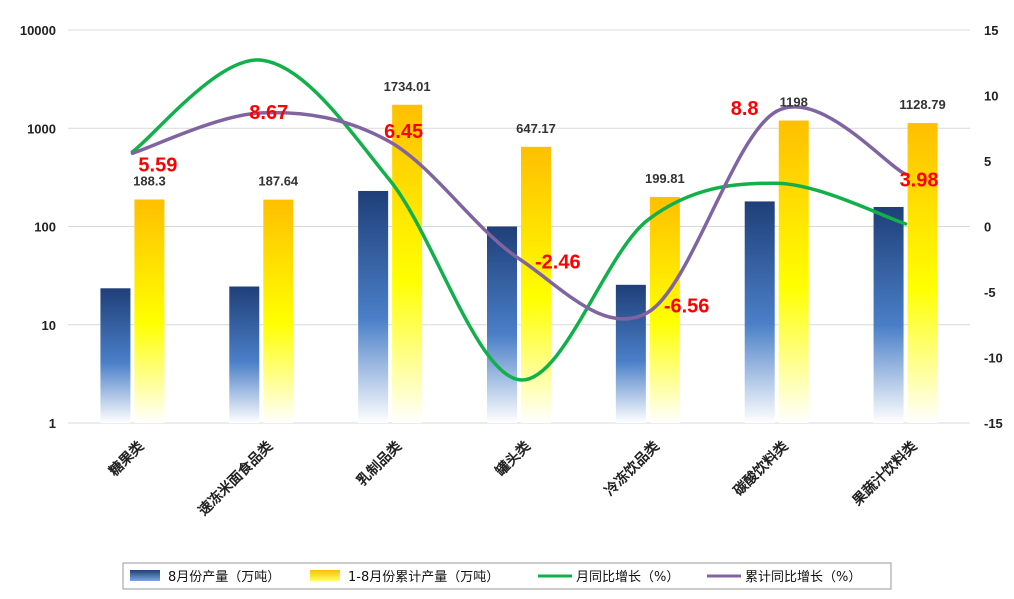 This screenshot has height=599, width=1014. I want to click on bar-value-label: 1198, so click(794, 102).